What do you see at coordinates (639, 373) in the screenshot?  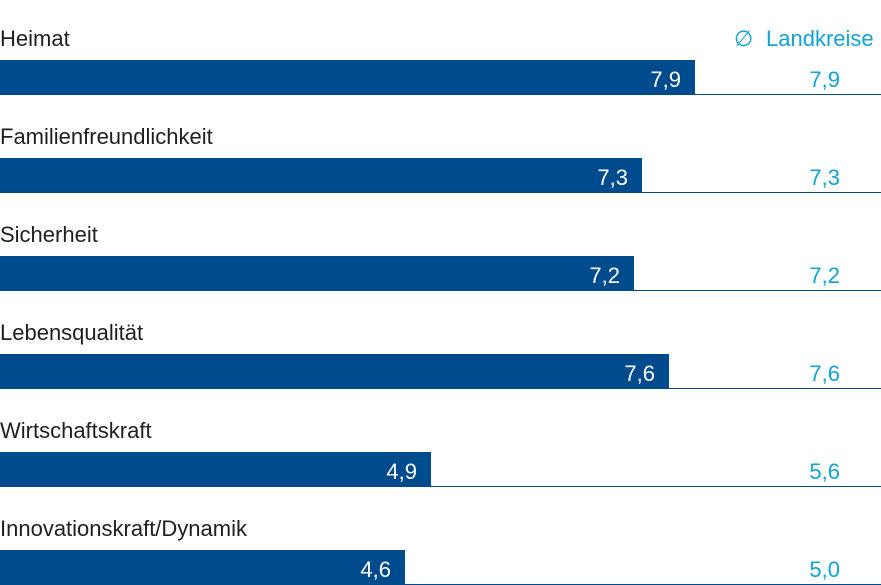 I see `bar-value-label: 7,6` at bounding box center [639, 373].